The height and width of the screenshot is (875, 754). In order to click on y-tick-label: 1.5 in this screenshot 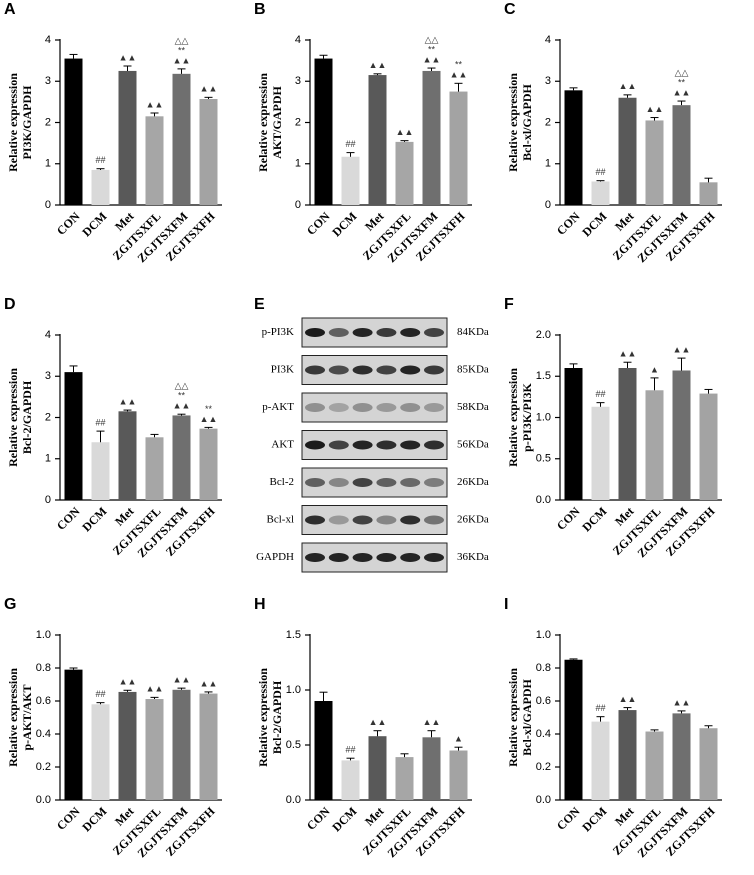, I will do `click(293, 635)`.